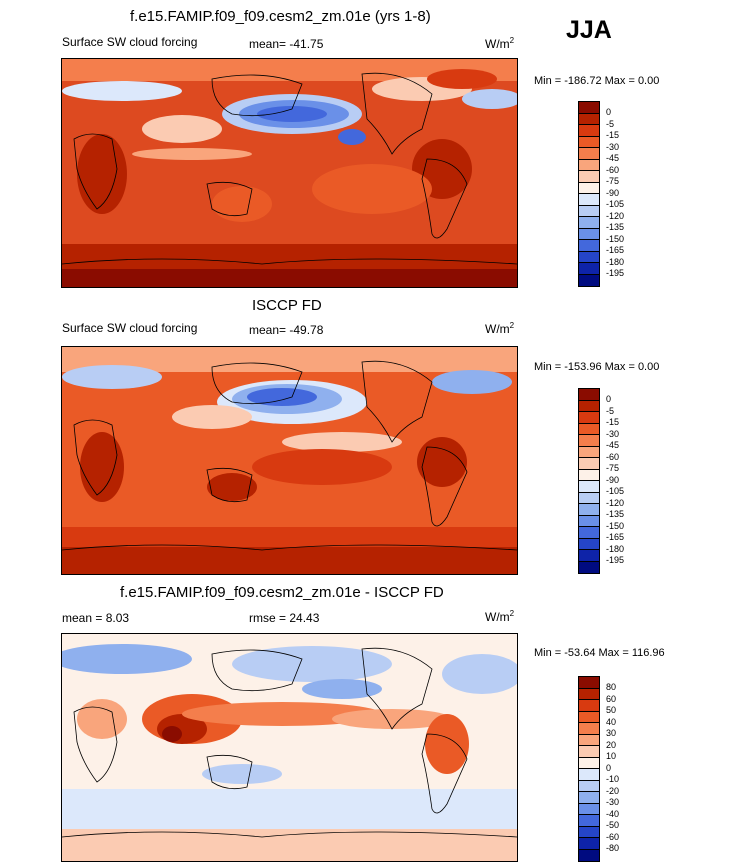 The image size is (733, 866). I want to click on colorbar-tick: -5, so click(610, 410).